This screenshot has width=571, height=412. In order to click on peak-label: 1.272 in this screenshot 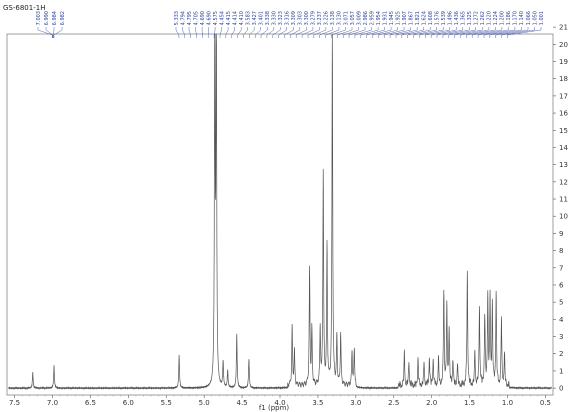, I will do `click(477, 18)`.